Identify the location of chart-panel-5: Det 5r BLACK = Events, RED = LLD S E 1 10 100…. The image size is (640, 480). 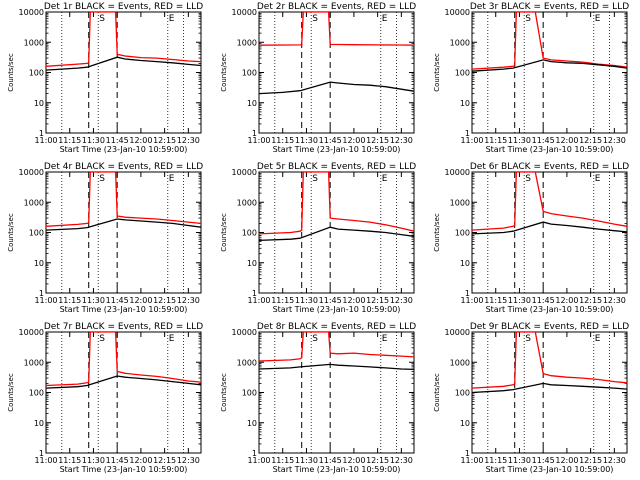
(318, 238).